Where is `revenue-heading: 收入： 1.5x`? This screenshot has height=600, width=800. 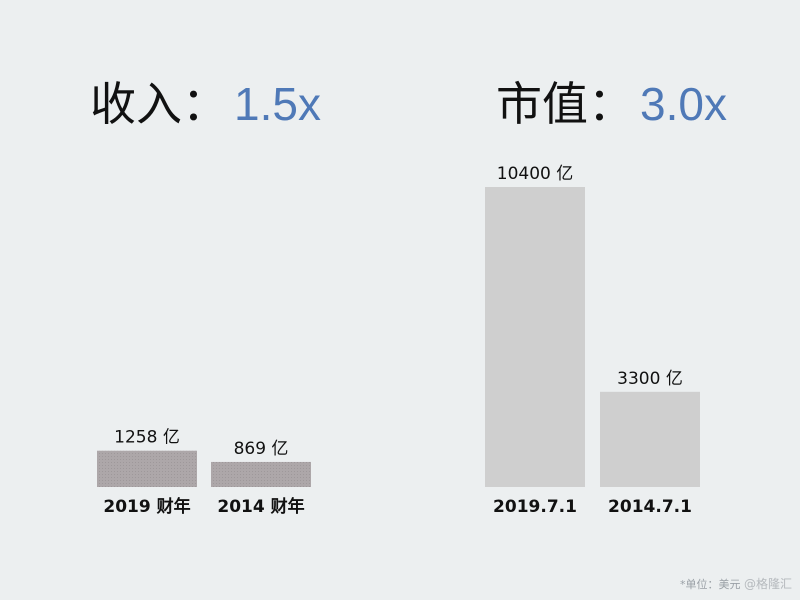 revenue-heading: 收入： 1.5x is located at coordinates (205, 104).